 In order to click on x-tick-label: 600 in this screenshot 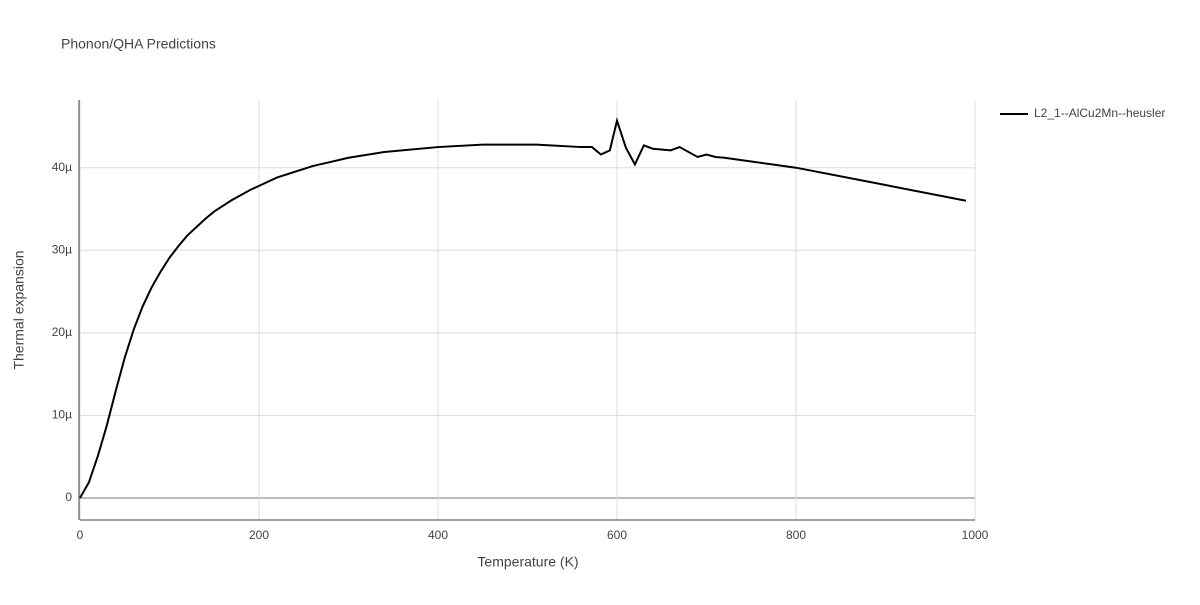, I will do `click(617, 535)`.